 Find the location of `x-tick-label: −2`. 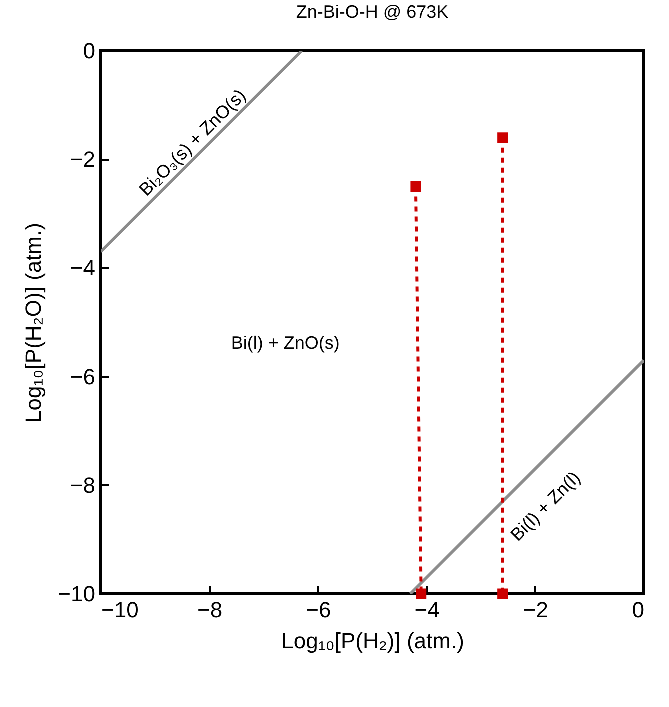

x-tick-label: −2 is located at coordinates (535, 610).